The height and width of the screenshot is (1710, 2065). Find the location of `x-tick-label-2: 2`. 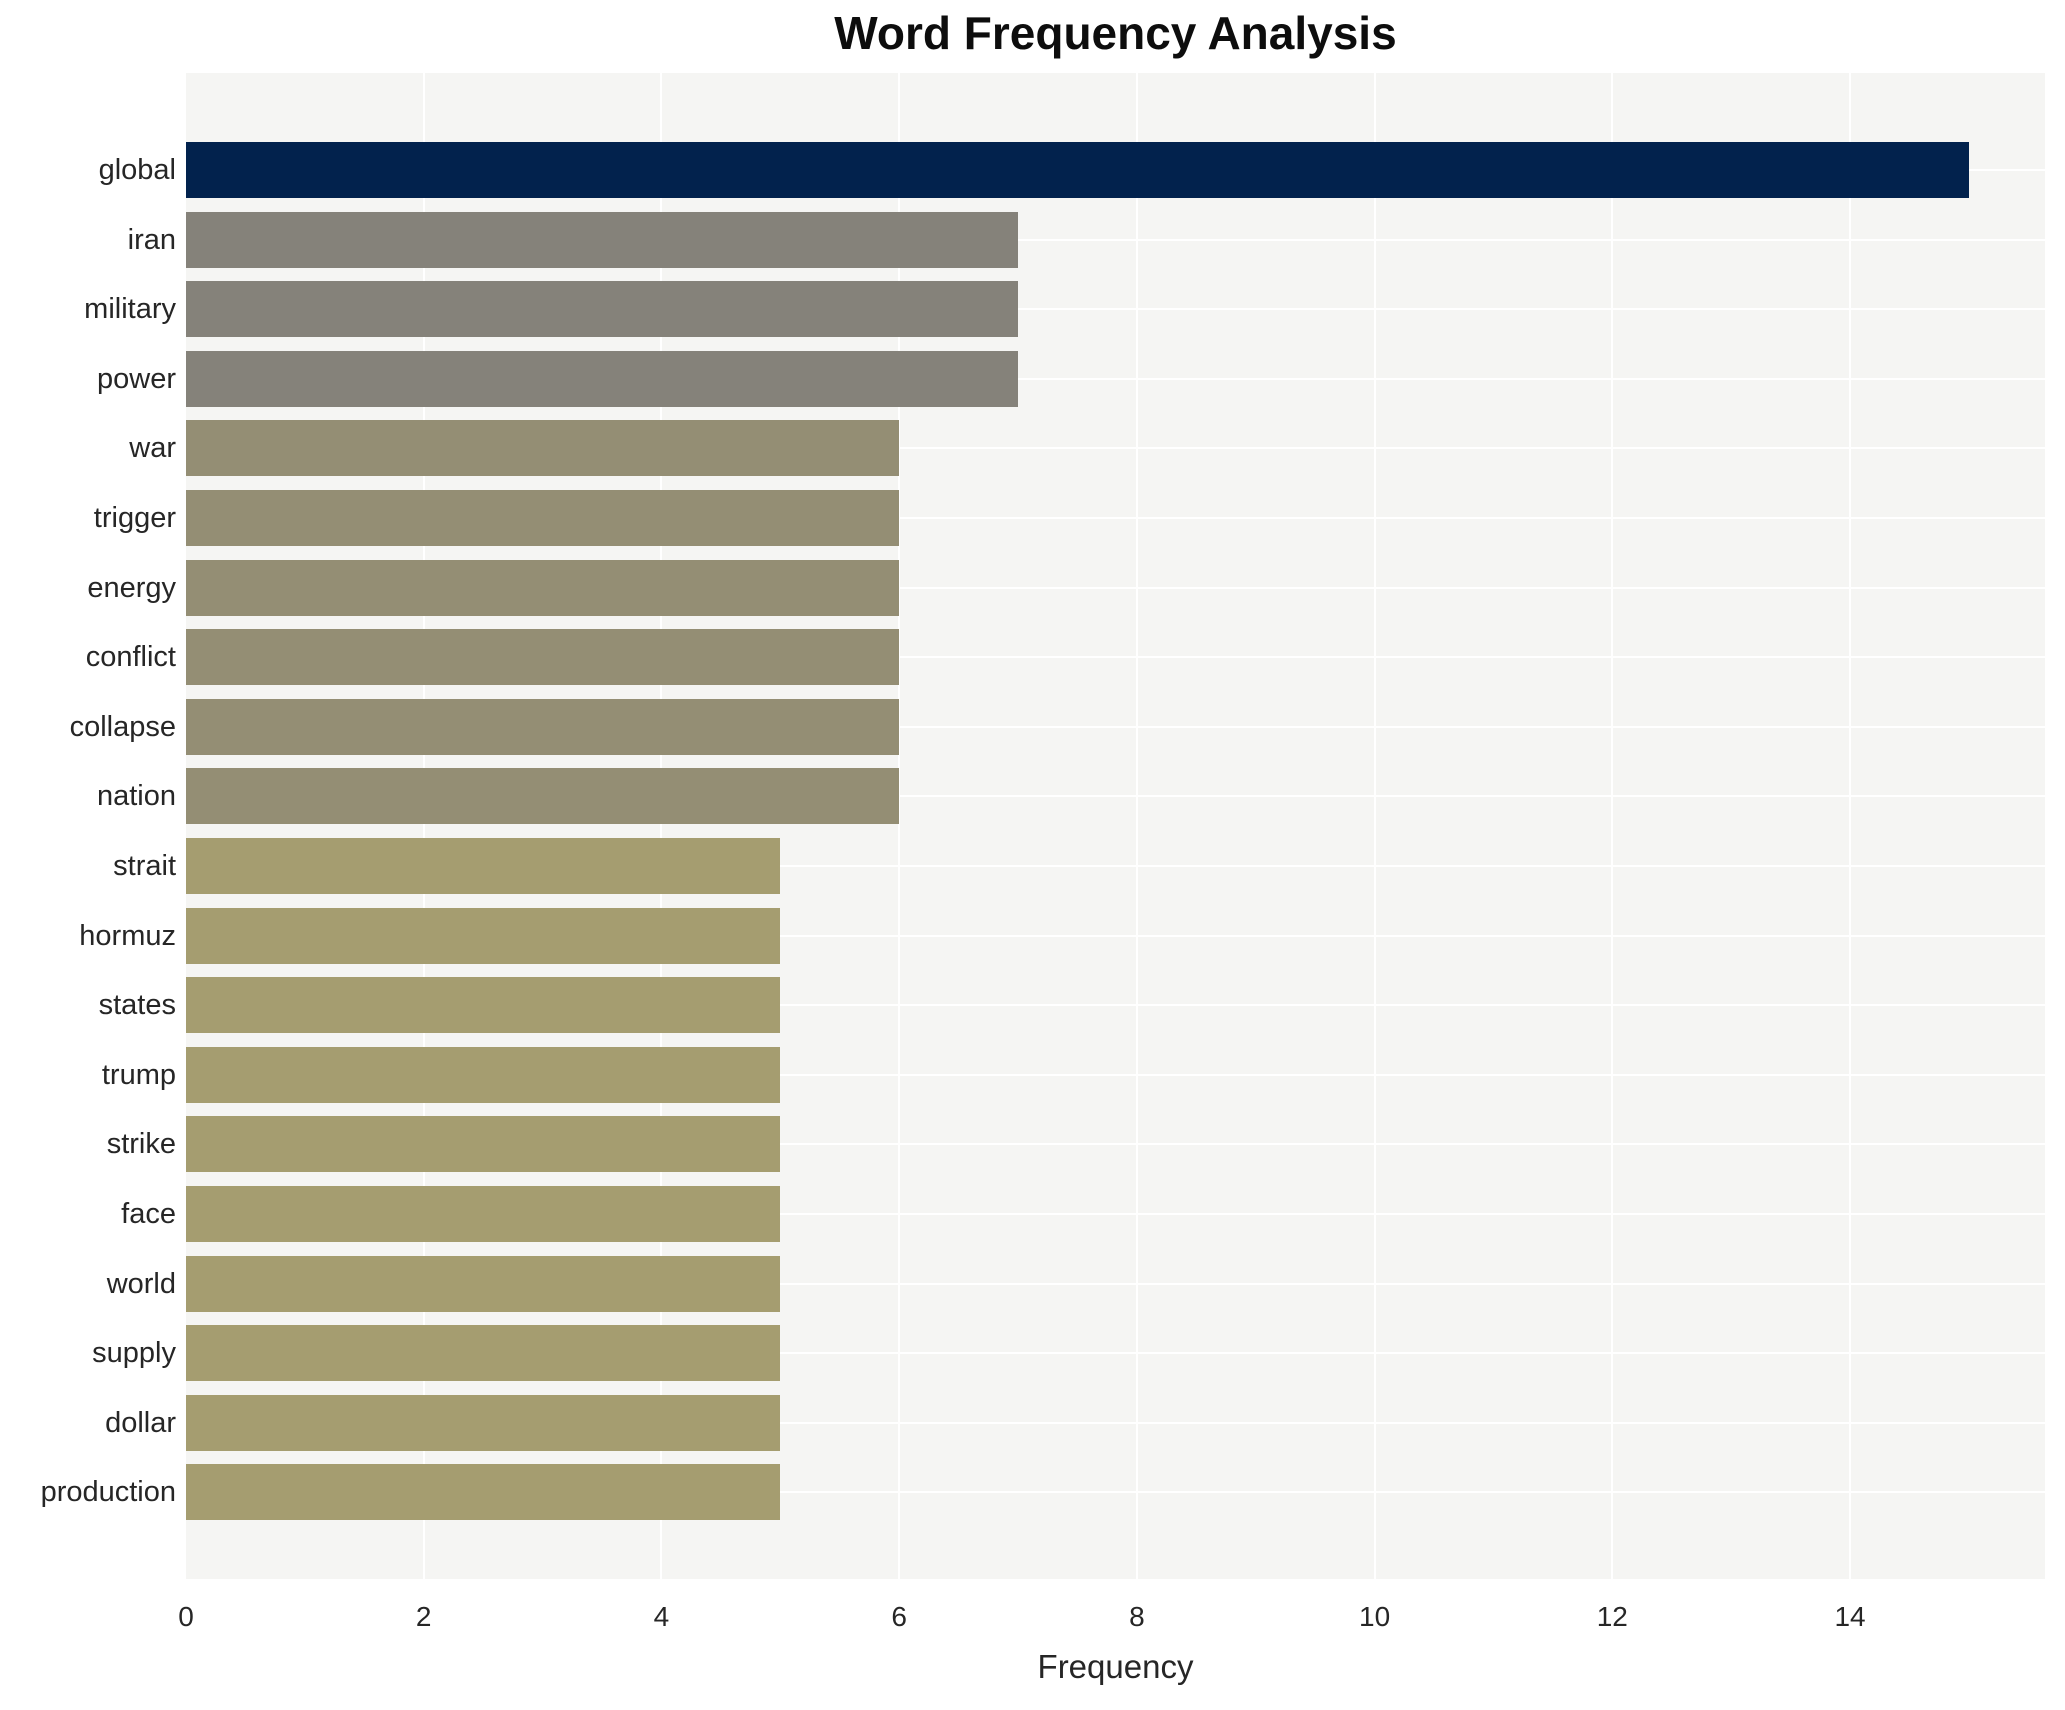

x-tick-label-2: 2 is located at coordinates (423, 1616).